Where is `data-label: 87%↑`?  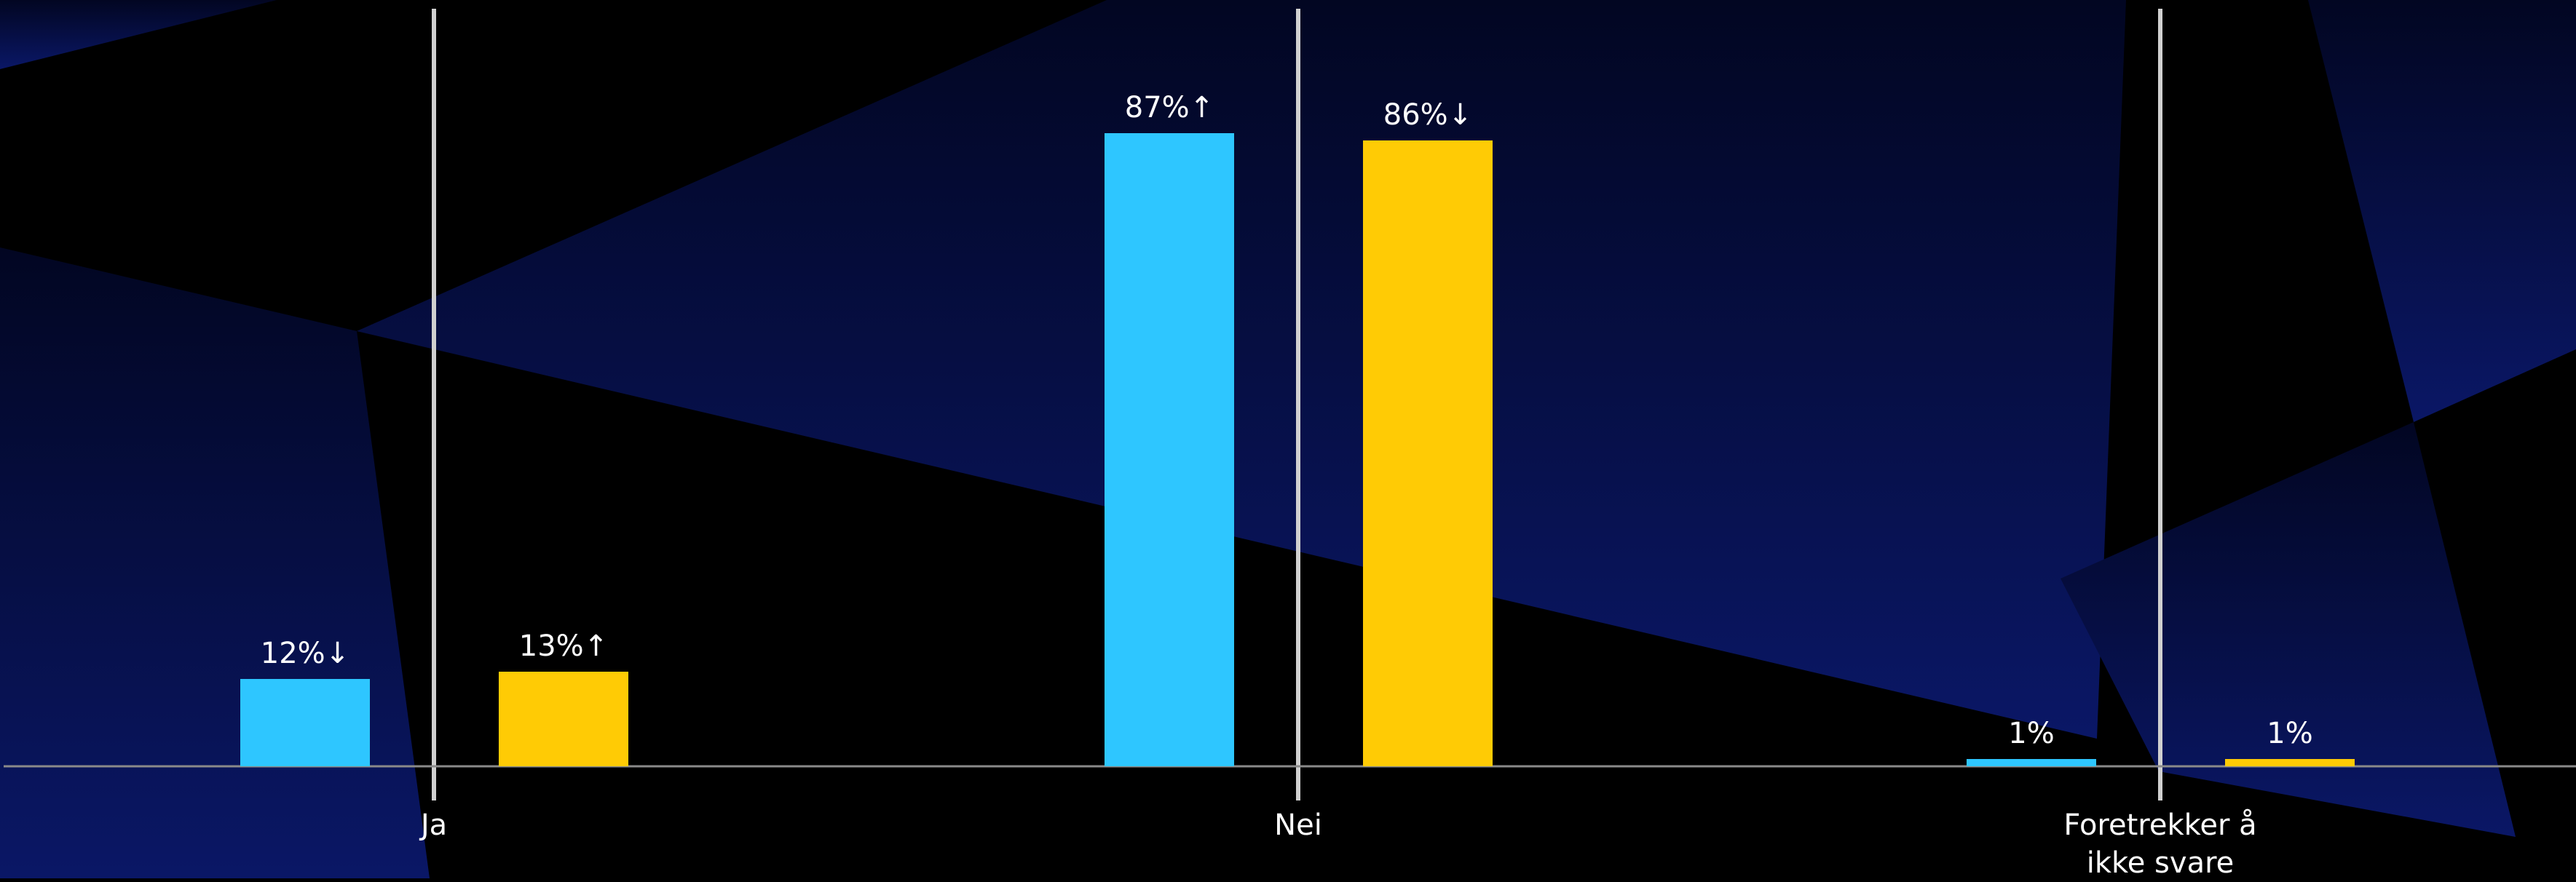 data-label: 87%↑ is located at coordinates (1169, 107).